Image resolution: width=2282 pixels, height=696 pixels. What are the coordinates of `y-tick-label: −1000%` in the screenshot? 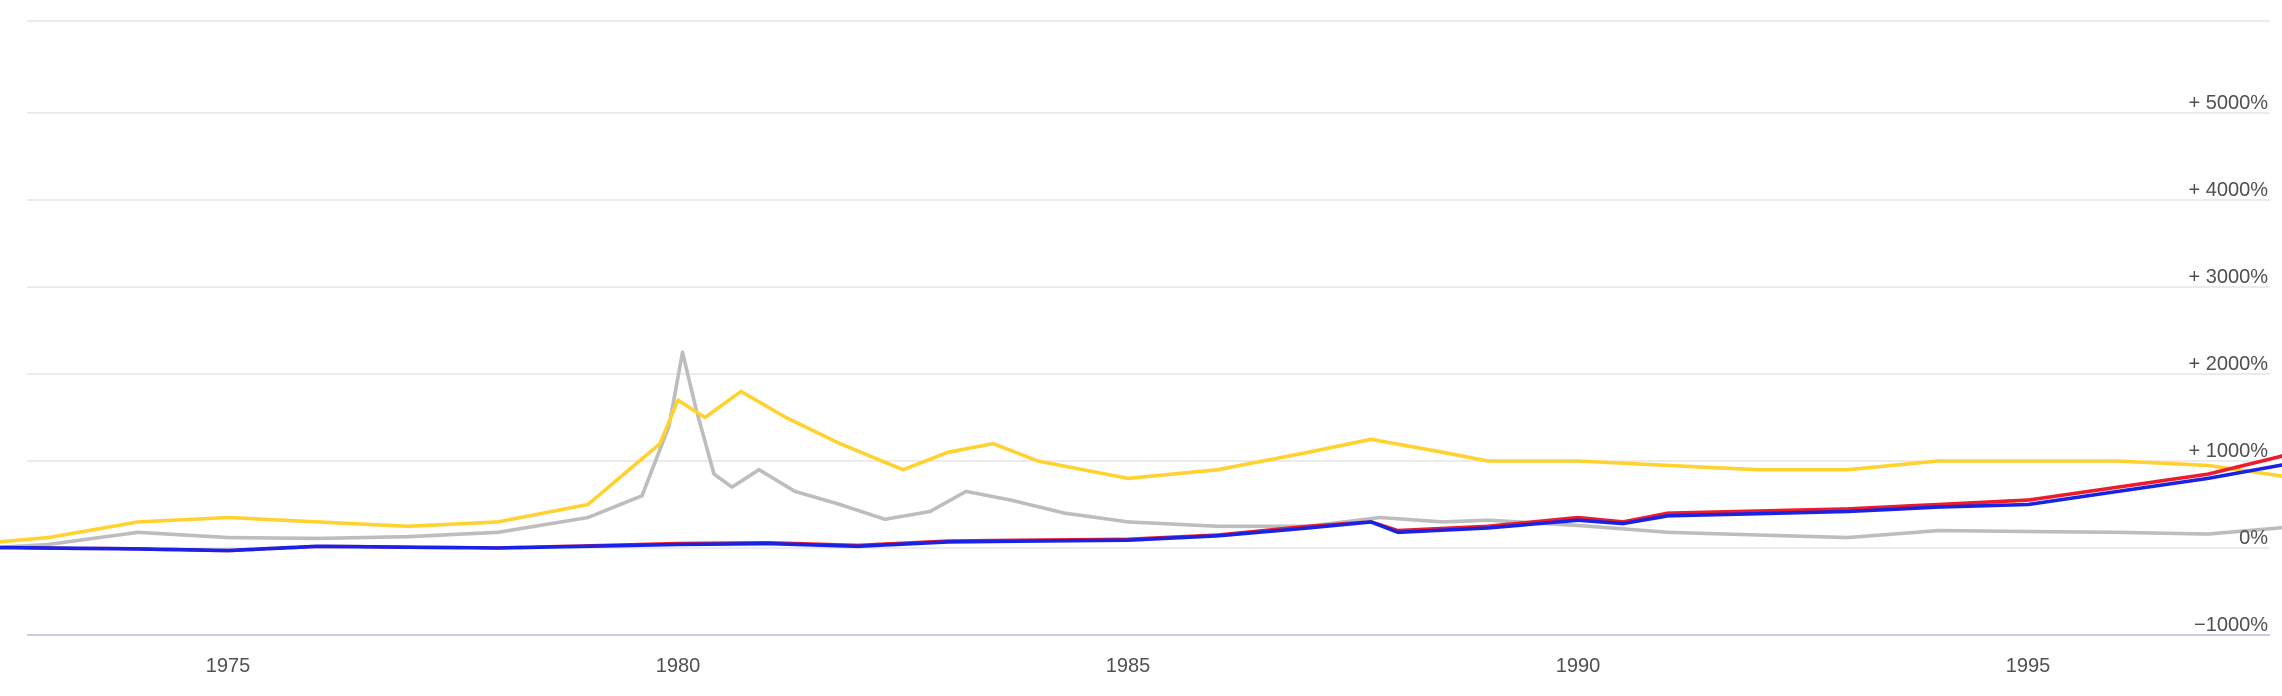 It's located at (2231, 625).